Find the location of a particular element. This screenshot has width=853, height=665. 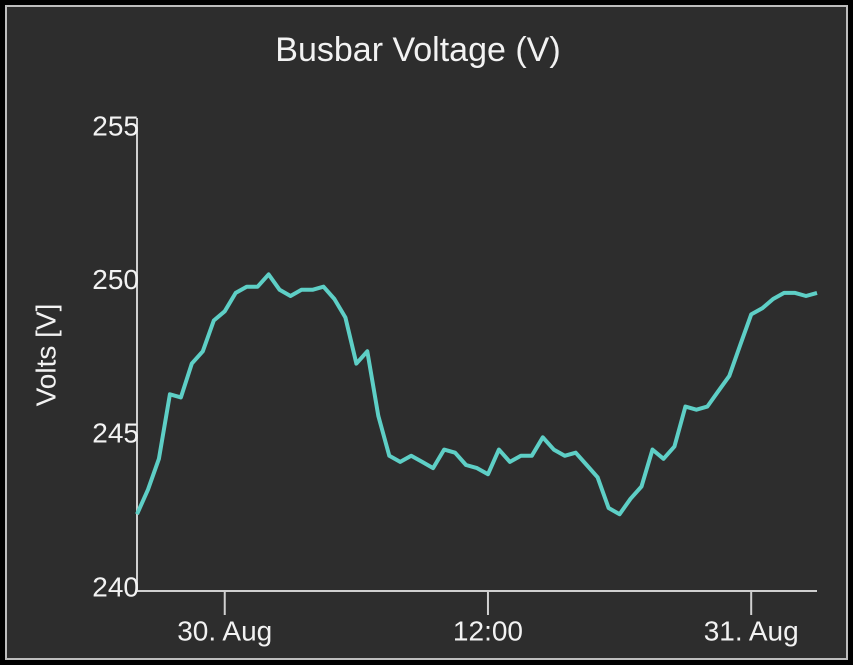

x-tick-label: 30. Aug is located at coordinates (224, 630).